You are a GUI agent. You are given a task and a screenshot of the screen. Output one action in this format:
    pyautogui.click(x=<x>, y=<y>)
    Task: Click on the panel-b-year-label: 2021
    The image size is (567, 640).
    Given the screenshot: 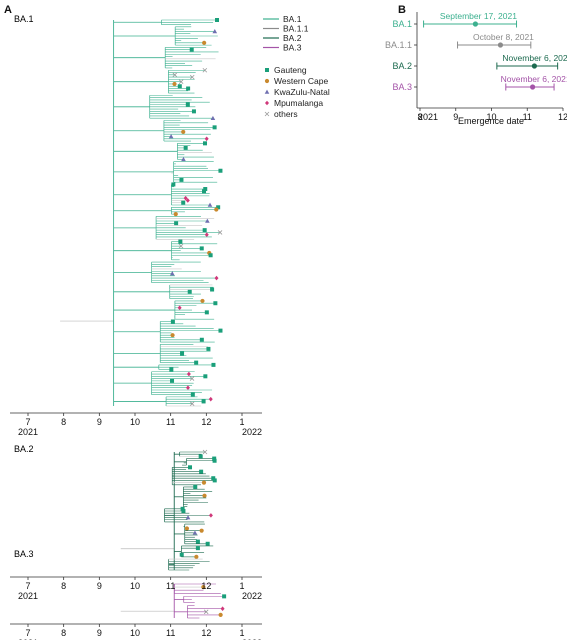 What is the action you would take?
    pyautogui.click(x=428, y=117)
    